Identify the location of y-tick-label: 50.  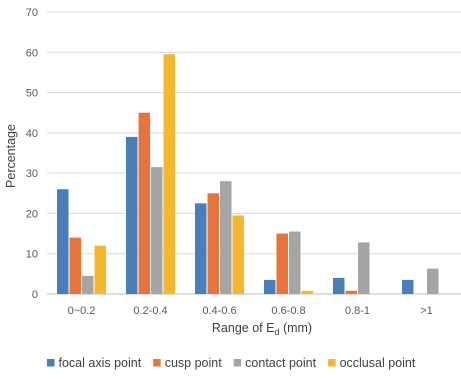
(32, 94).